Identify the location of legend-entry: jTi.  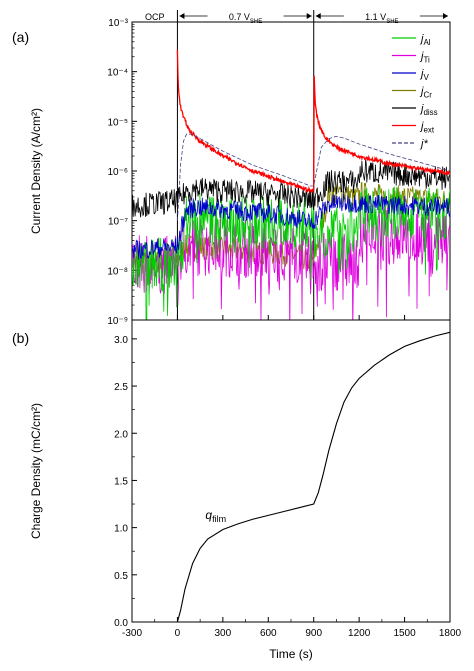
(424, 58).